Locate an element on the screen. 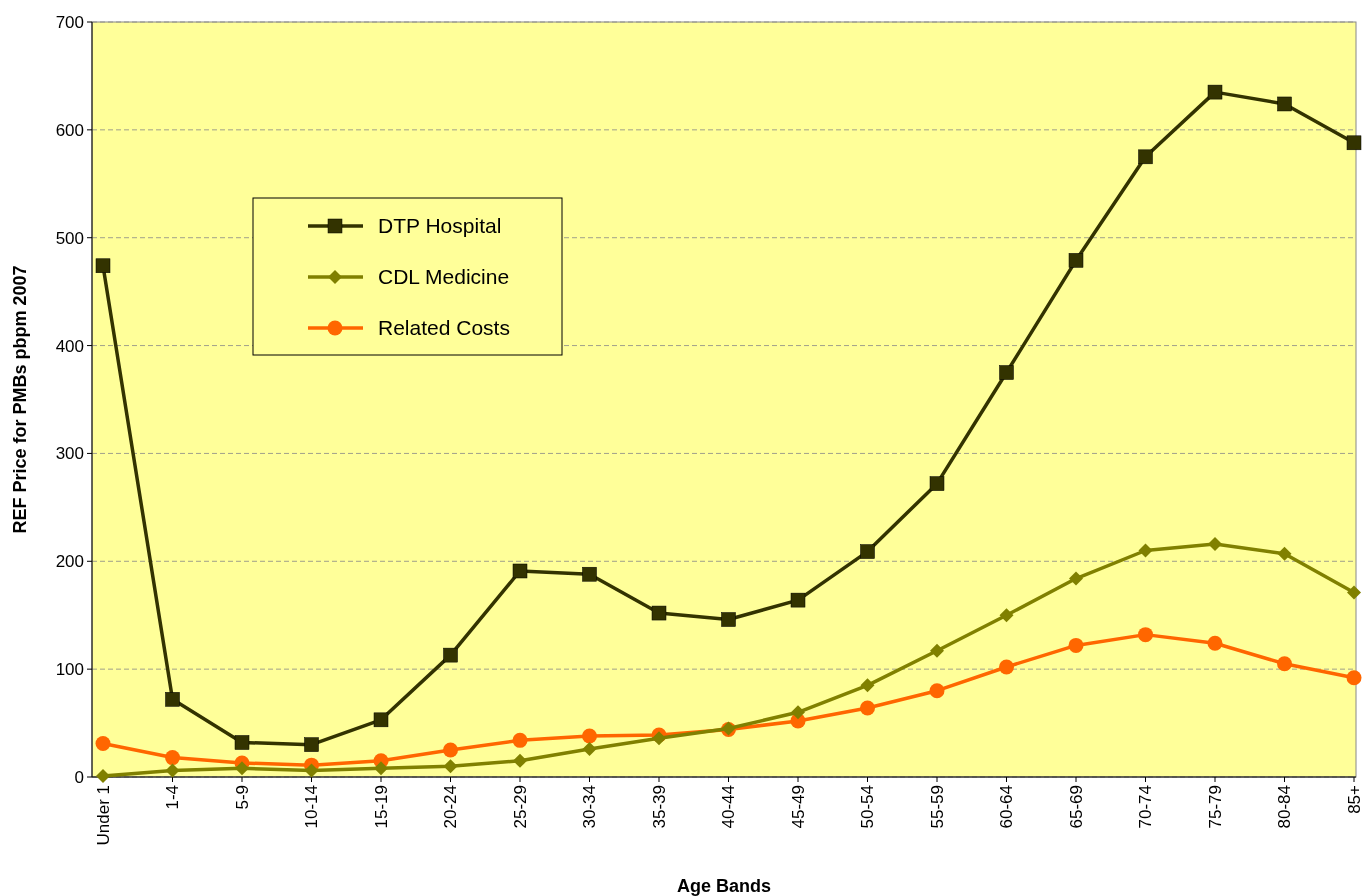  x-tick-label: Under 1 is located at coordinates (103, 815).